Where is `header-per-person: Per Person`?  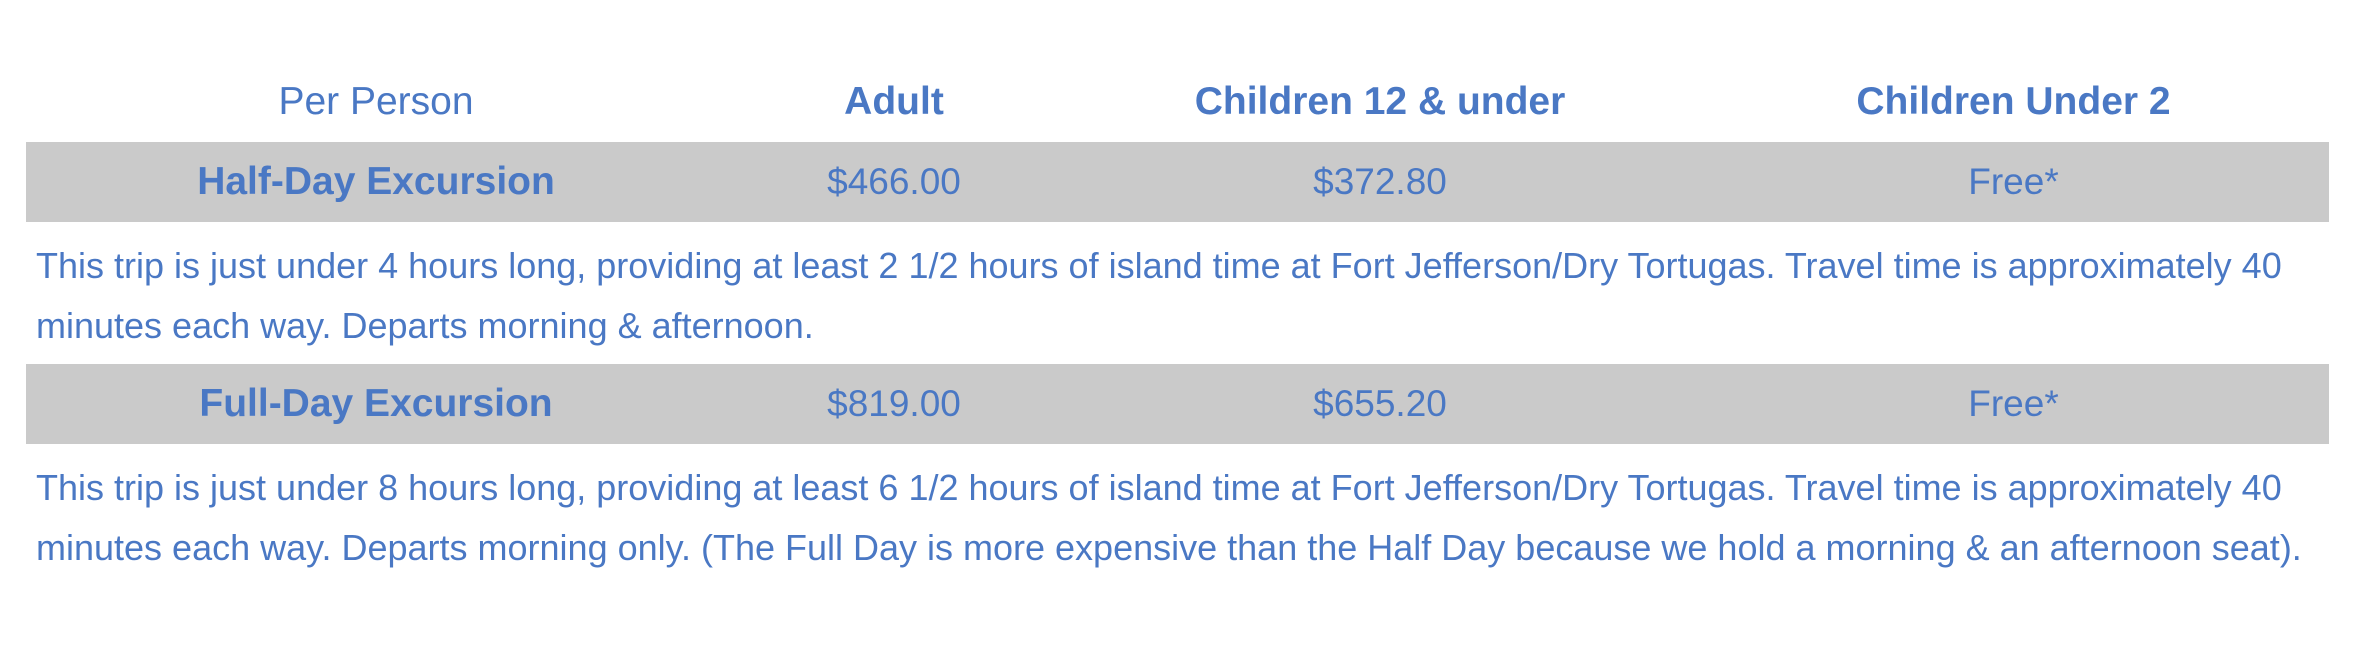 header-per-person: Per Person is located at coordinates (376, 101).